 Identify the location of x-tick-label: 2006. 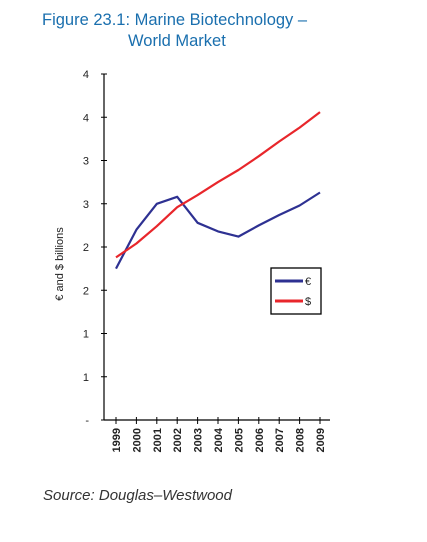
(260, 440).